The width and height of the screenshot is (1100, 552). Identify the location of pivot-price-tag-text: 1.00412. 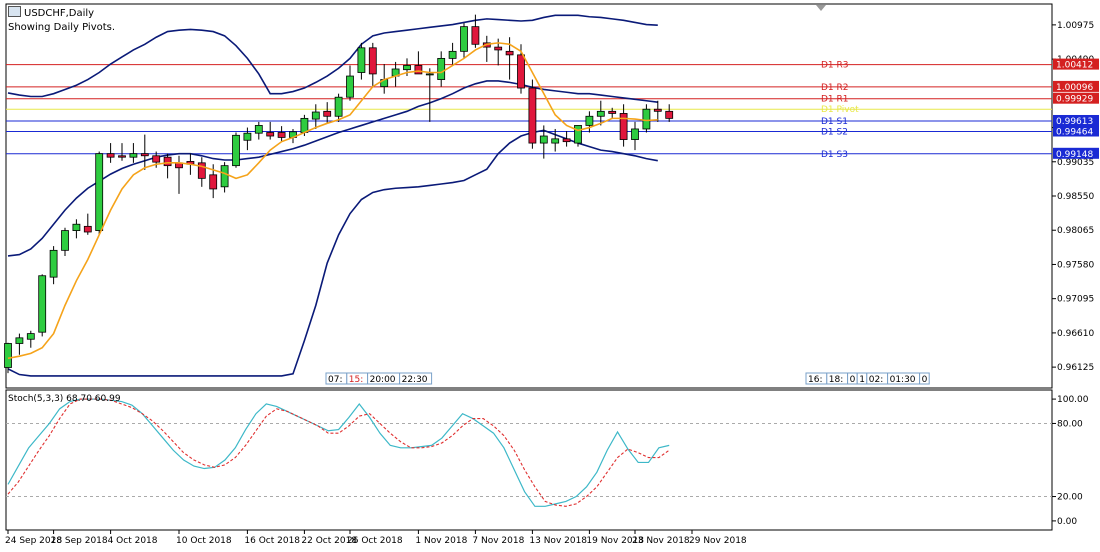
(1074, 66).